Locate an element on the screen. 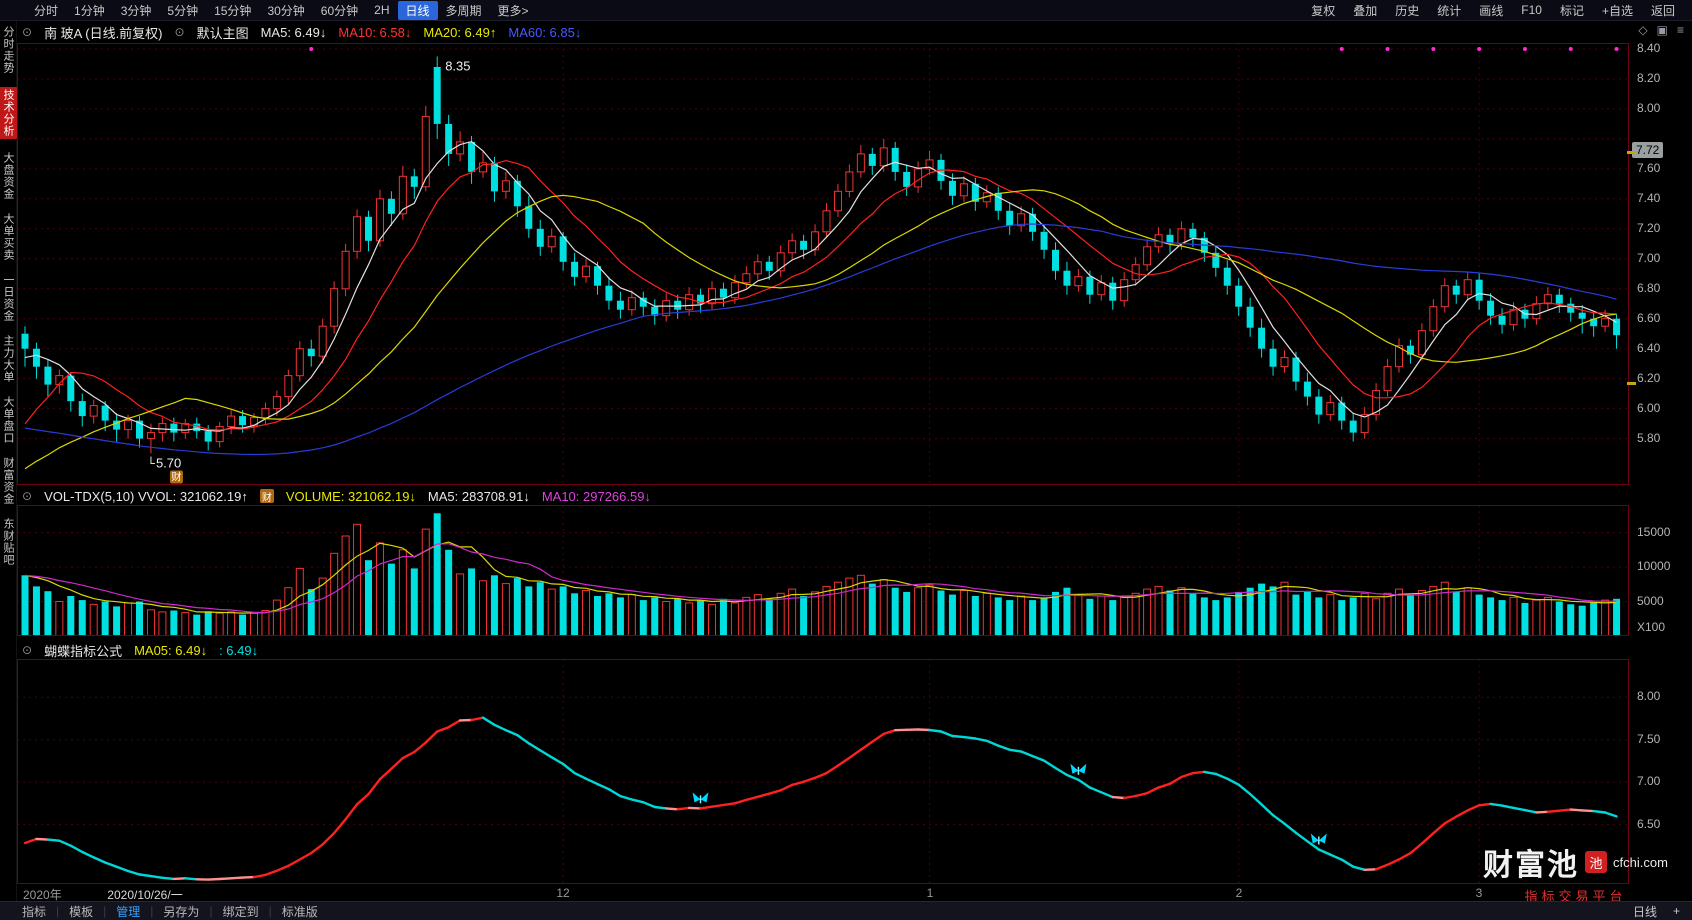  period-tab-7: 2H is located at coordinates (382, 10).